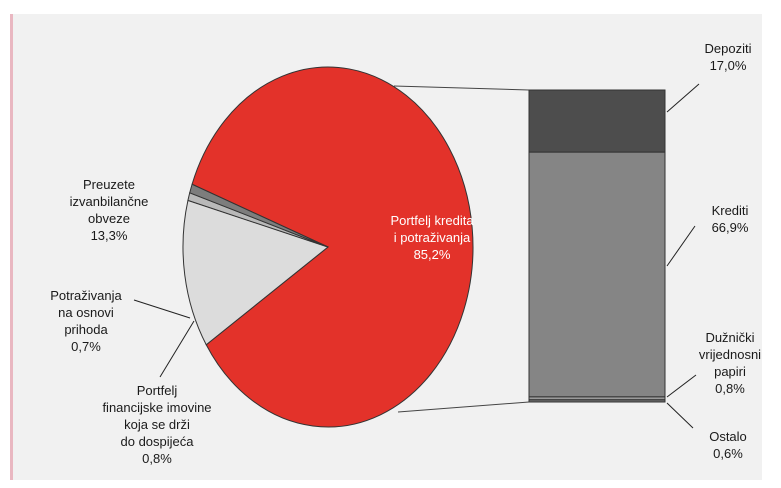 The image size is (781, 488). Describe the element at coordinates (728, 445) in the screenshot. I see `bar-label-3: Ostalo 0,6%` at that location.